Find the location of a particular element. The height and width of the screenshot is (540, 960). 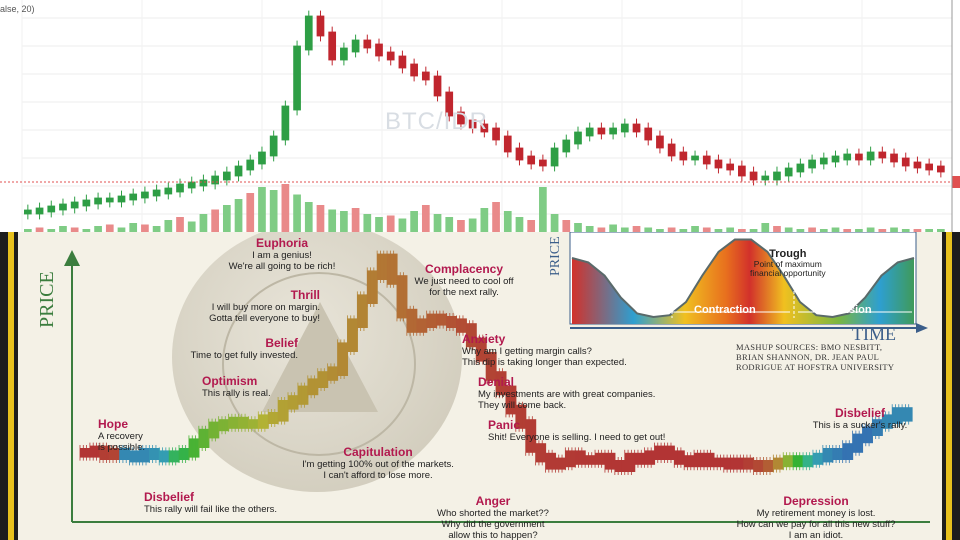

stage-title: Belief is located at coordinates (281, 343).